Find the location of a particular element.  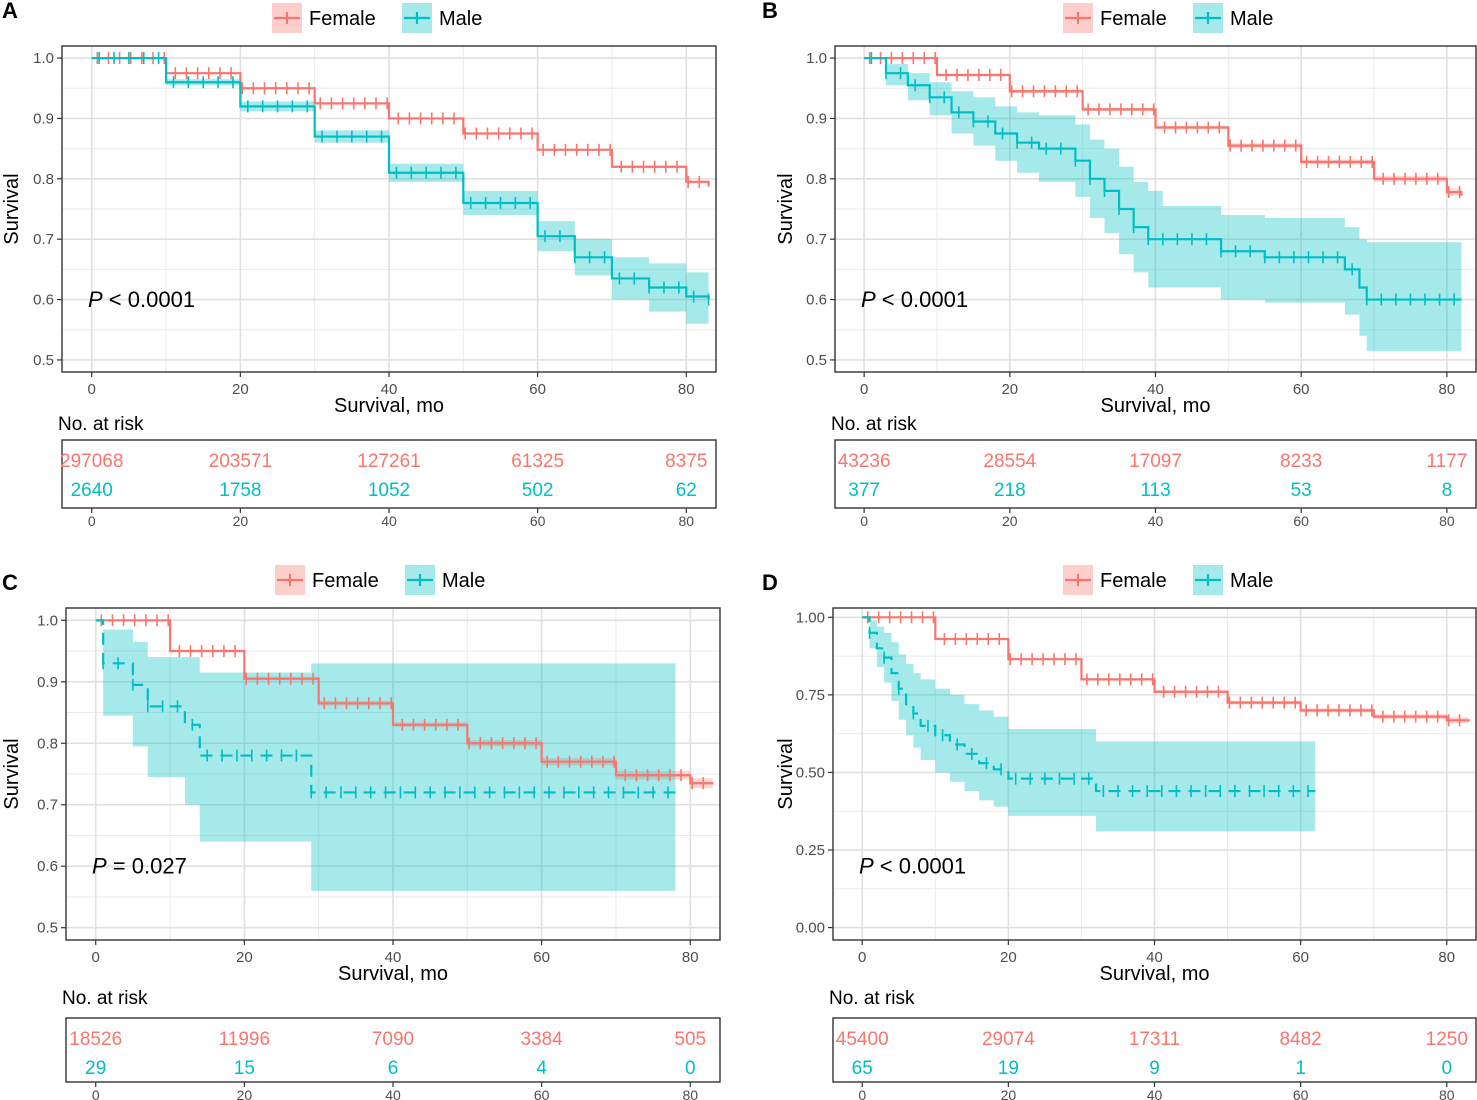

p-letter: P is located at coordinates (866, 866).